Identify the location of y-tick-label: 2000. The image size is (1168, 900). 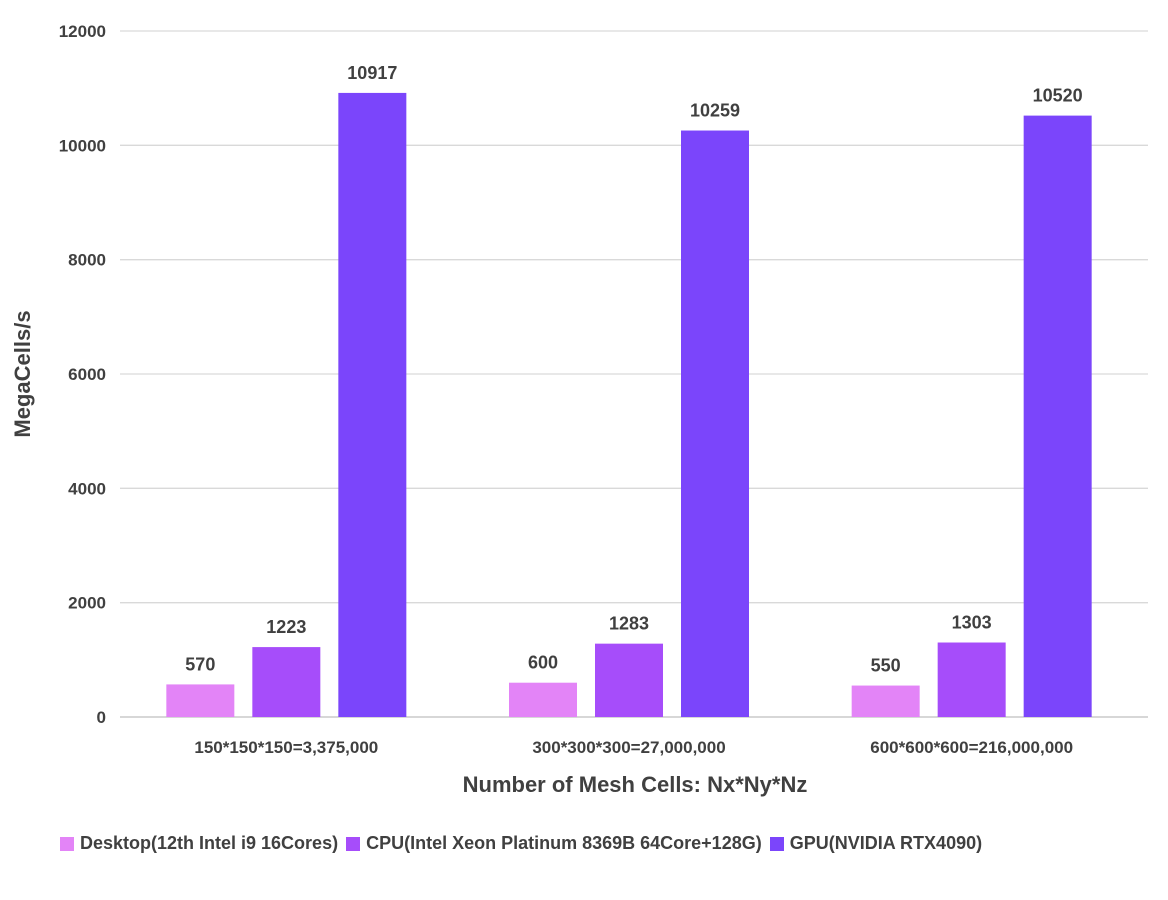
(87, 603).